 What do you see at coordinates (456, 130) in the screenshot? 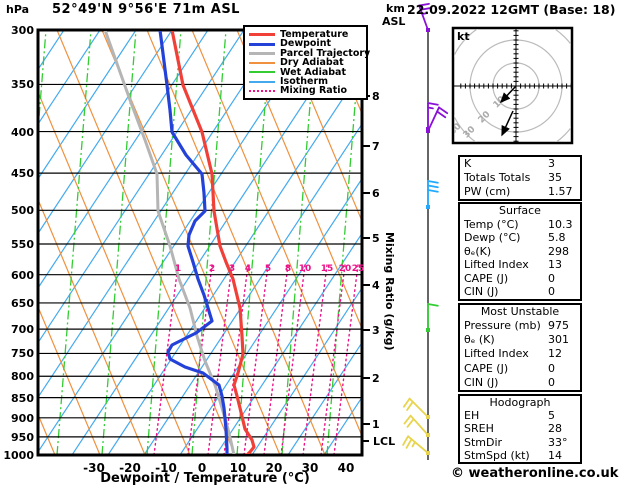
I see `hodograph-ring-label: 40` at bounding box center [456, 130].